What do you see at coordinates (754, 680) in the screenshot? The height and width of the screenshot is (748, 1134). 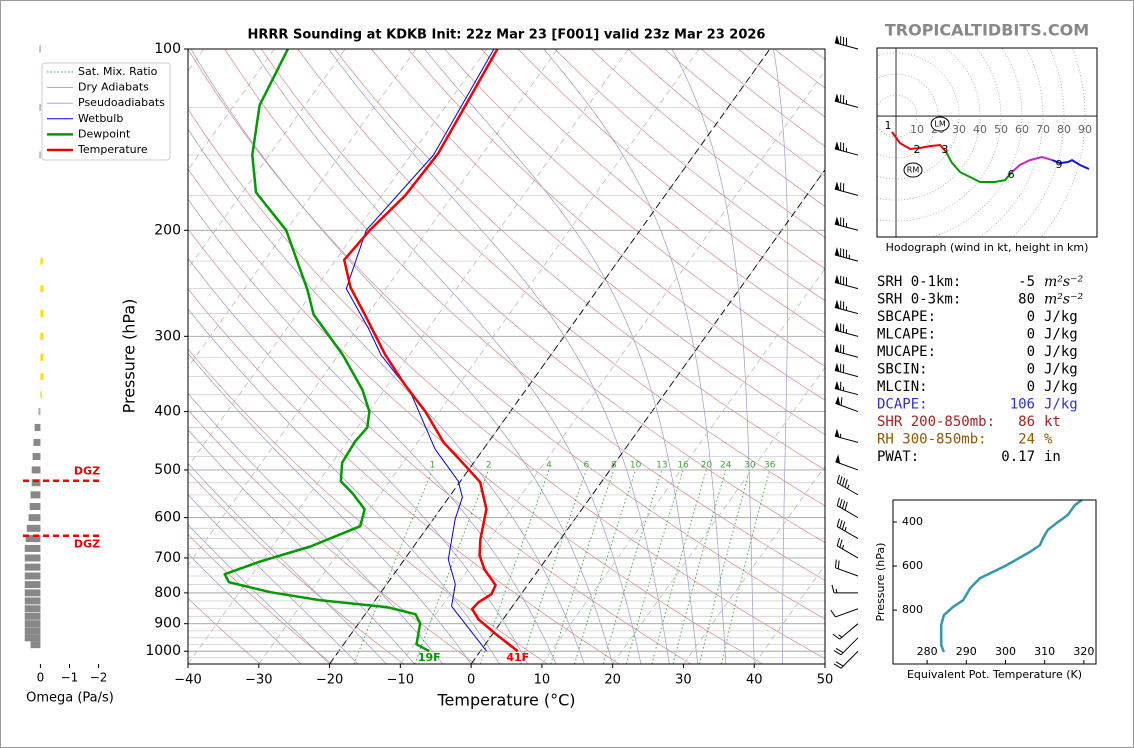 I see `x-tick-label: 40` at bounding box center [754, 680].